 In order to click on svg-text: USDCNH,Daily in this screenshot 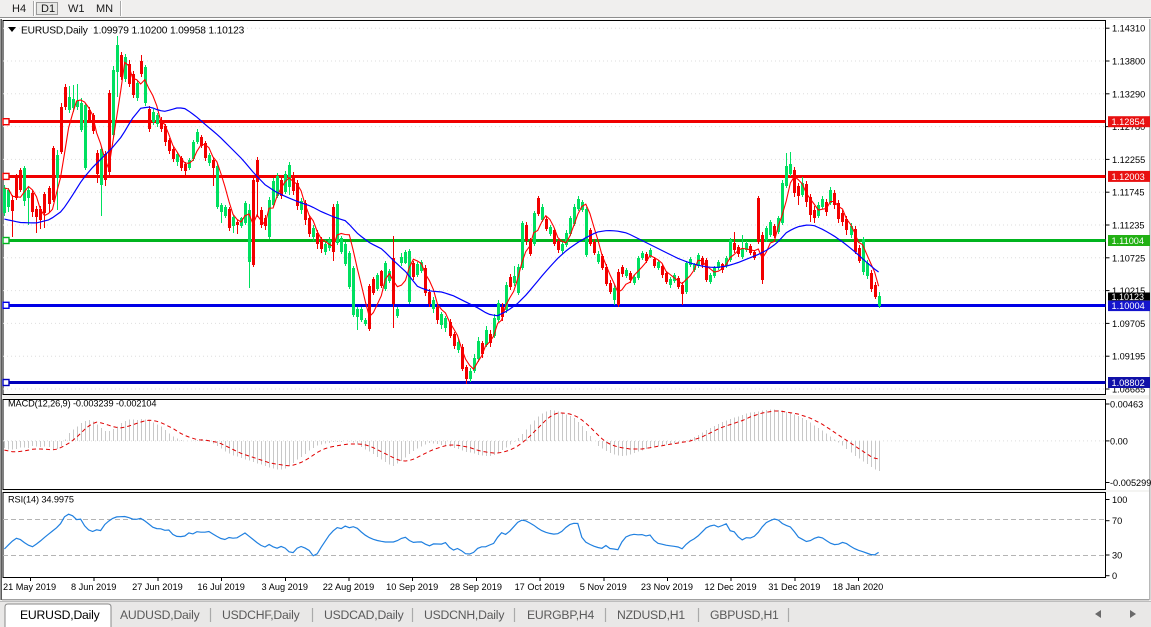, I will do `click(464, 615)`.